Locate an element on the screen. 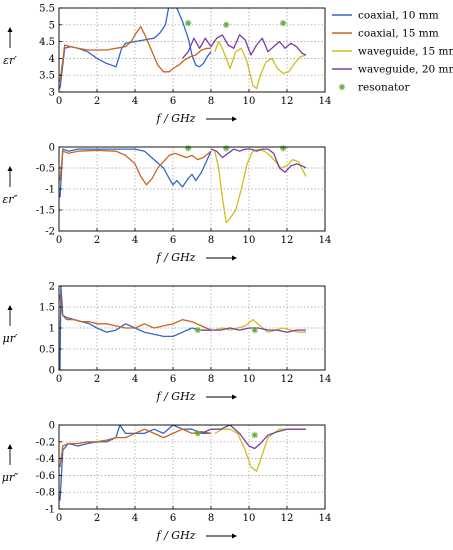  legend-label: coaxial, 10 mm is located at coordinates (398, 16).